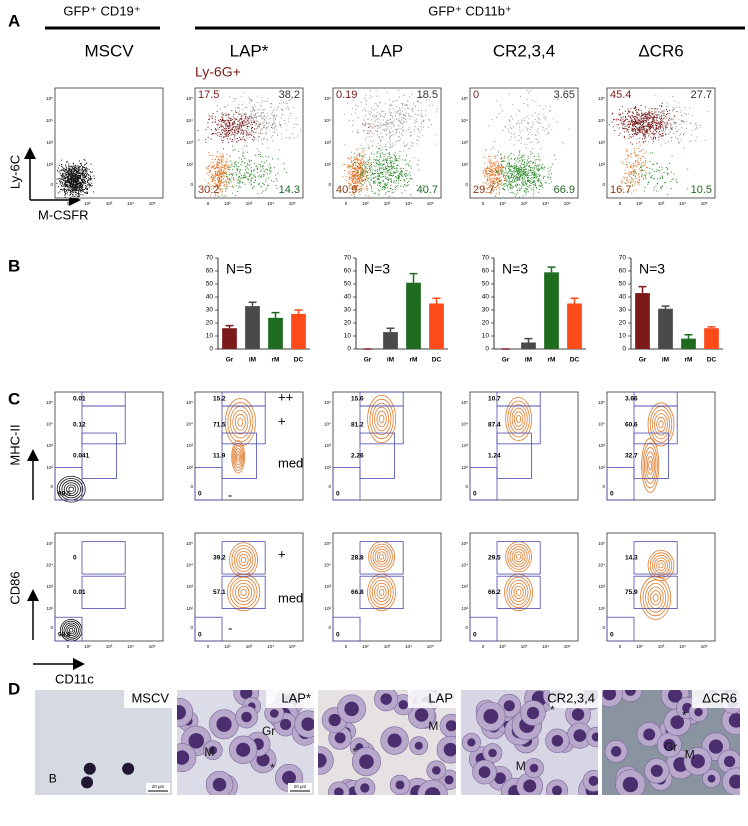  What do you see at coordinates (661, 143) in the screenshot?
I see `plot-frame` at bounding box center [661, 143].